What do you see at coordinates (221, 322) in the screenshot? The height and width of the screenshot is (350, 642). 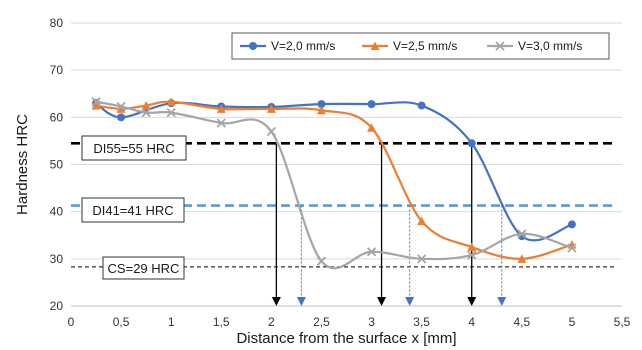 I see `x-tick-label: 1,5` at bounding box center [221, 322].